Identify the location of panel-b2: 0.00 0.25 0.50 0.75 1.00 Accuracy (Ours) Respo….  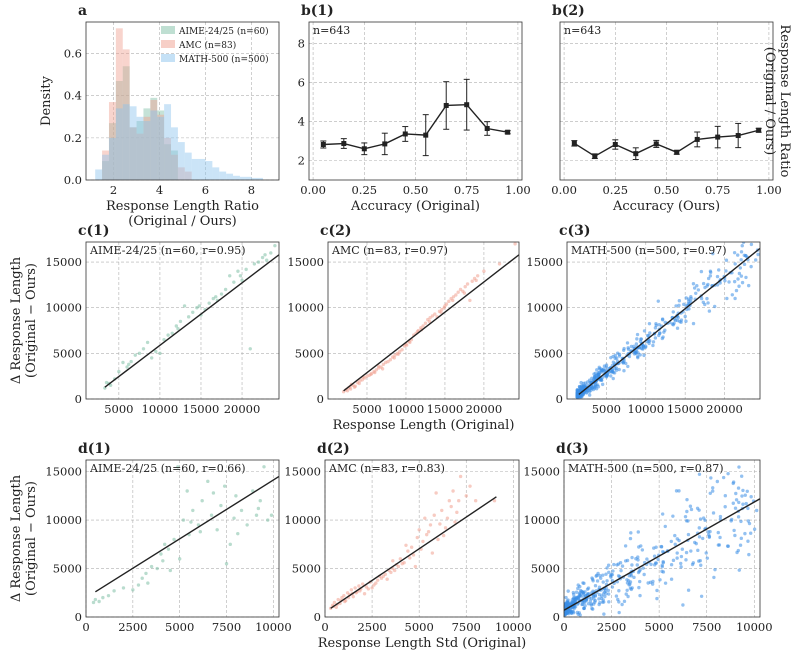
(671, 108).